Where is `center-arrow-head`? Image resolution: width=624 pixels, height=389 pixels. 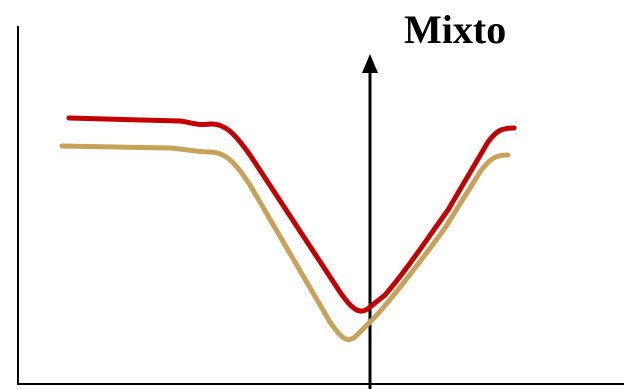 center-arrow-head is located at coordinates (370, 63).